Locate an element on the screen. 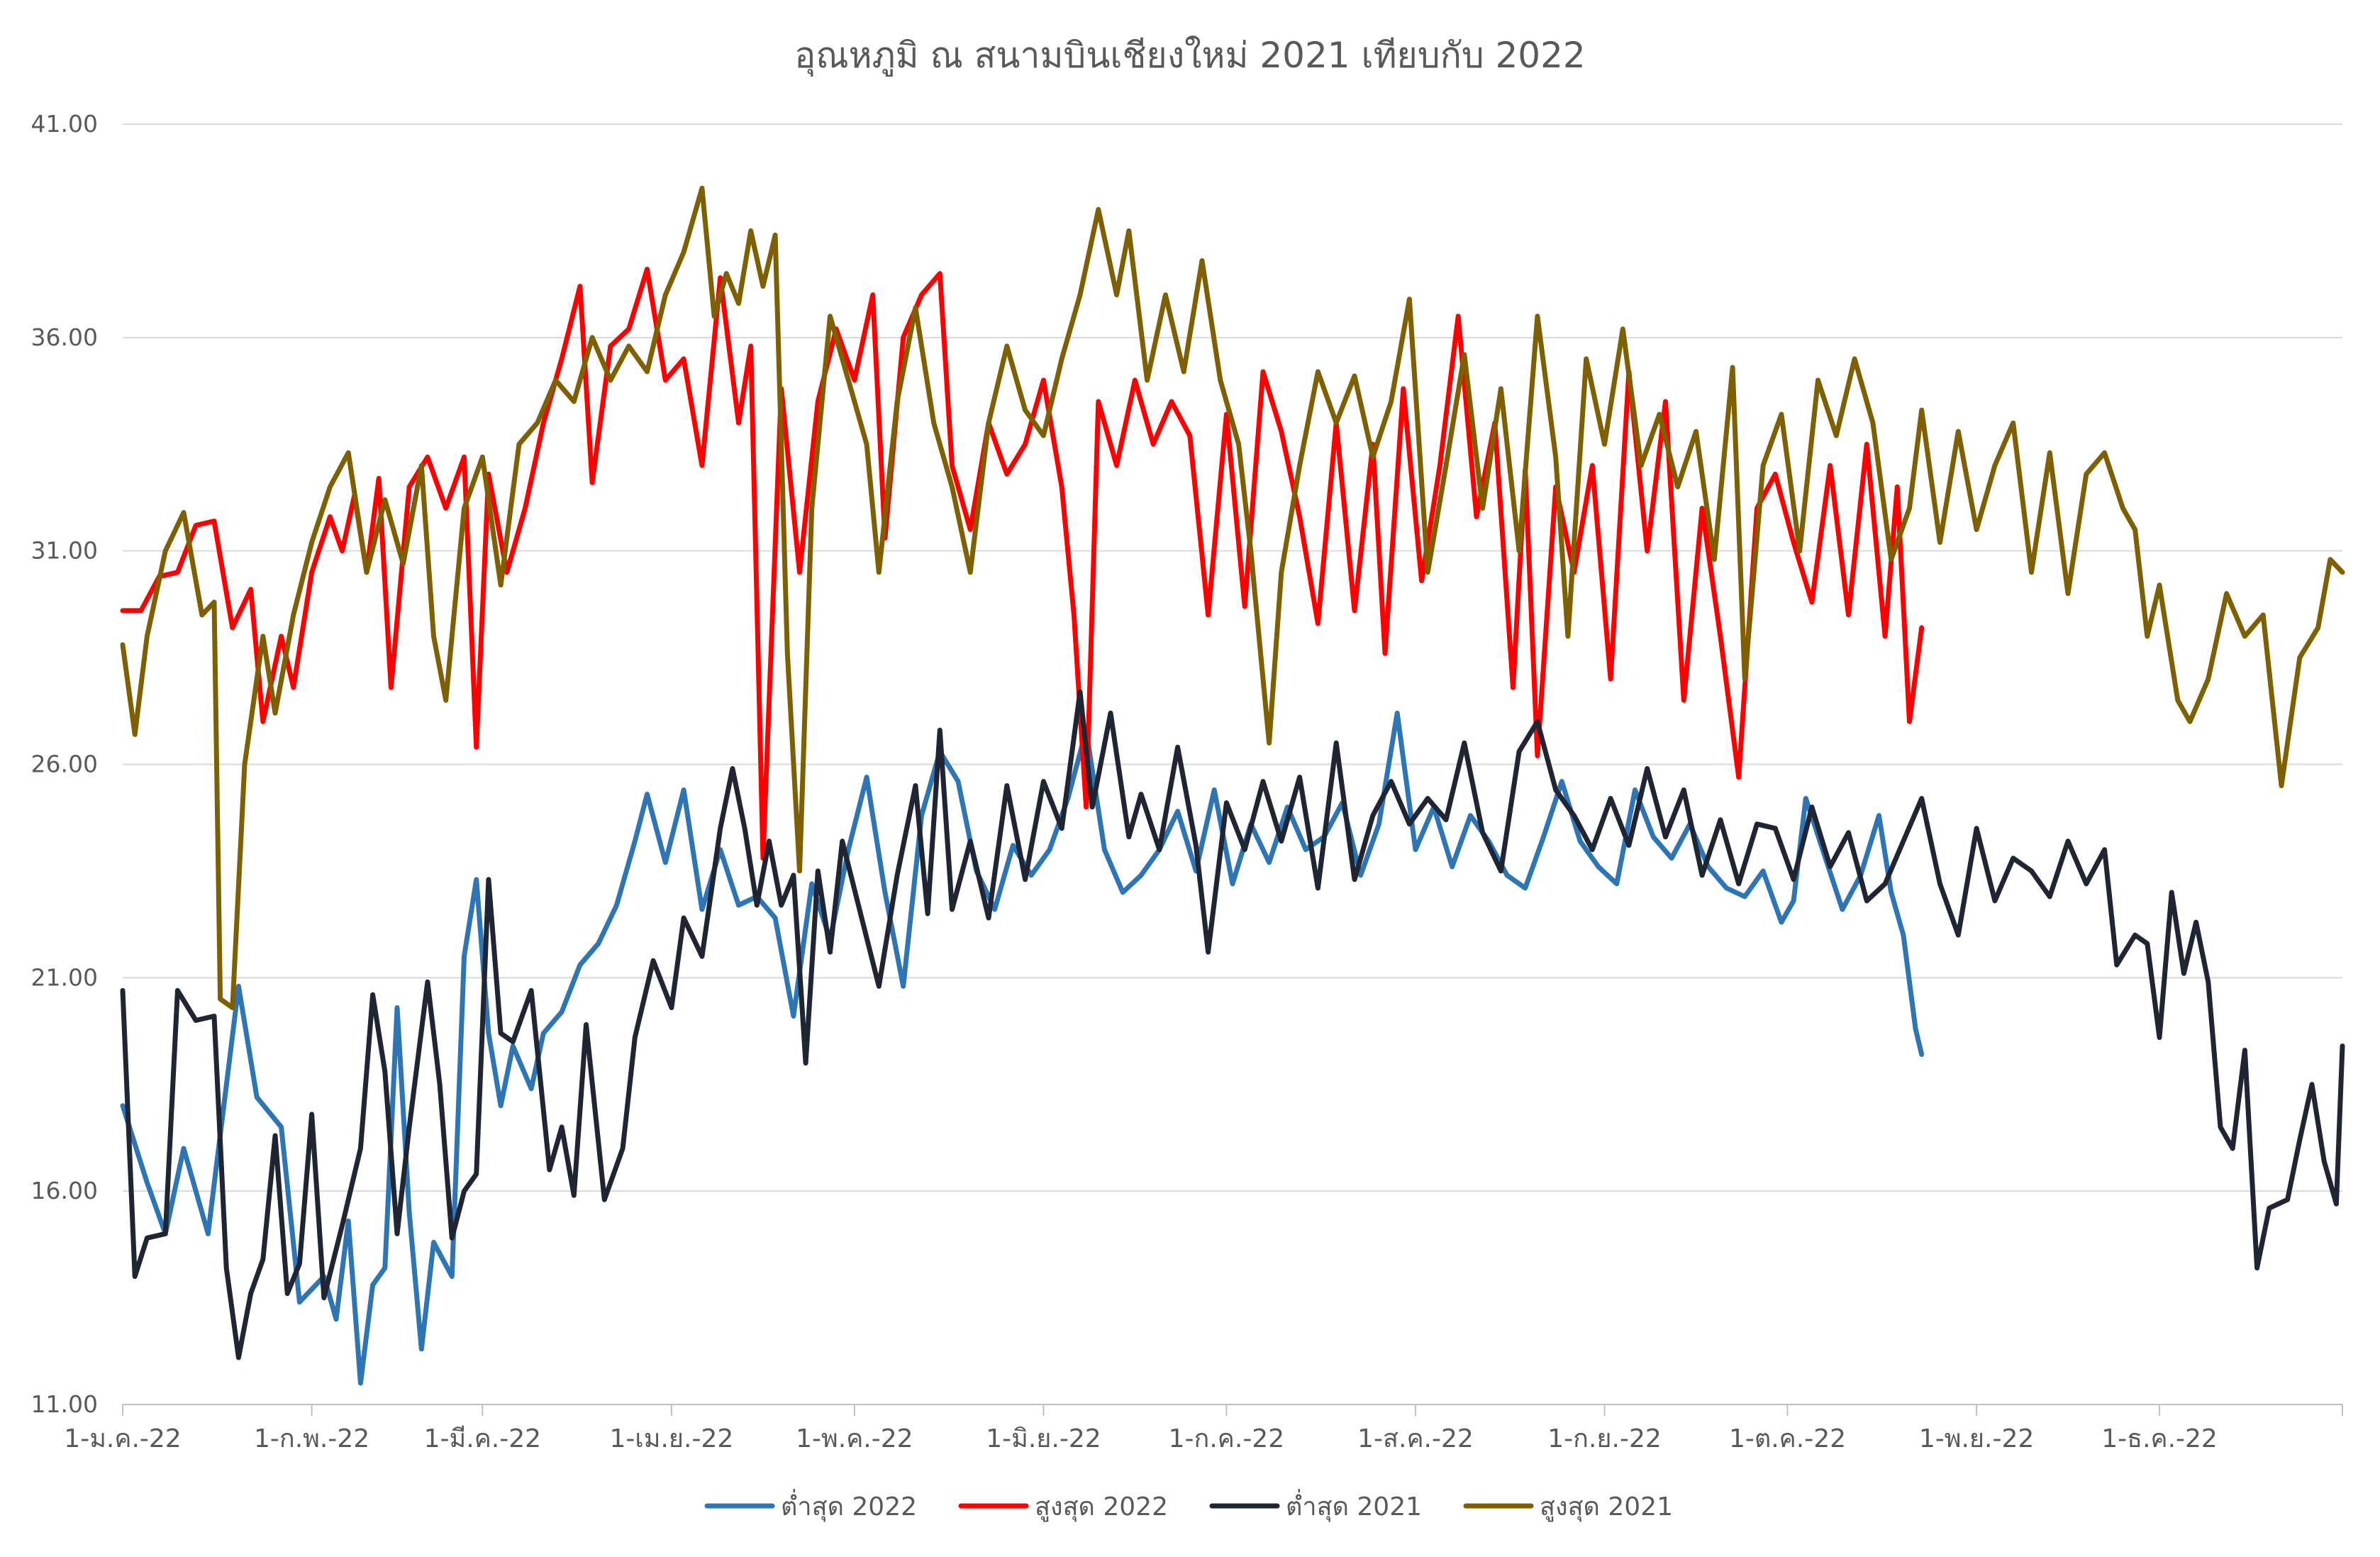  y-tick-label: 26.00 is located at coordinates (65, 764).